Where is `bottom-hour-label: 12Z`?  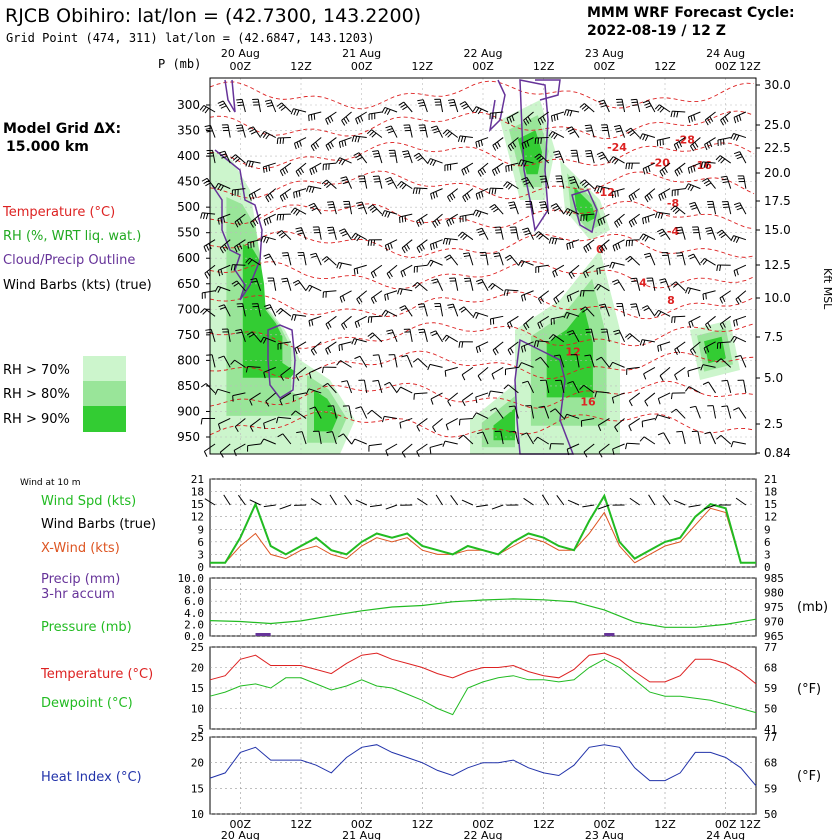
bottom-hour-label: 12Z is located at coordinates (301, 824).